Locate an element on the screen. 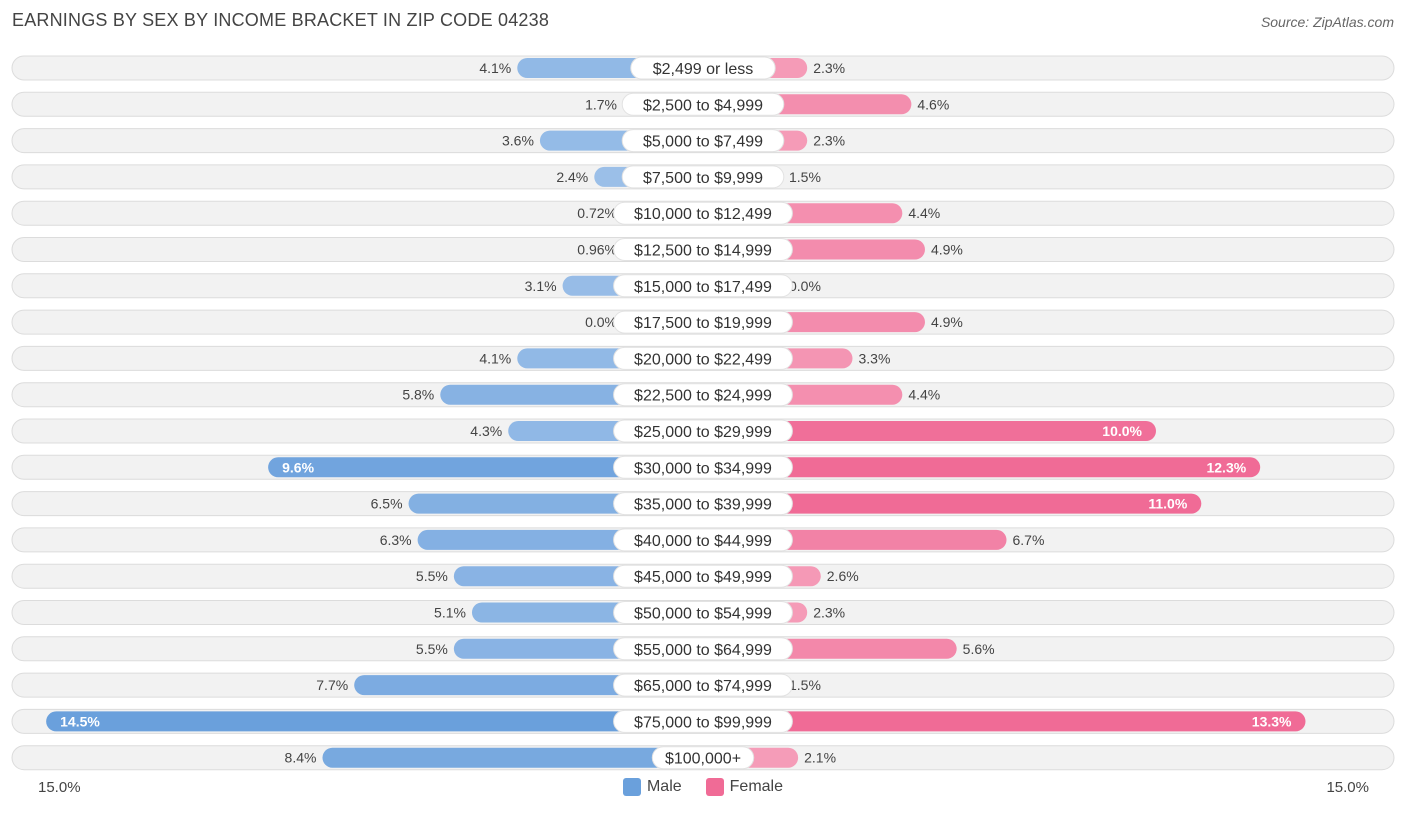 This screenshot has width=1406, height=813. female-value-label: 6.7% is located at coordinates (1029, 540).